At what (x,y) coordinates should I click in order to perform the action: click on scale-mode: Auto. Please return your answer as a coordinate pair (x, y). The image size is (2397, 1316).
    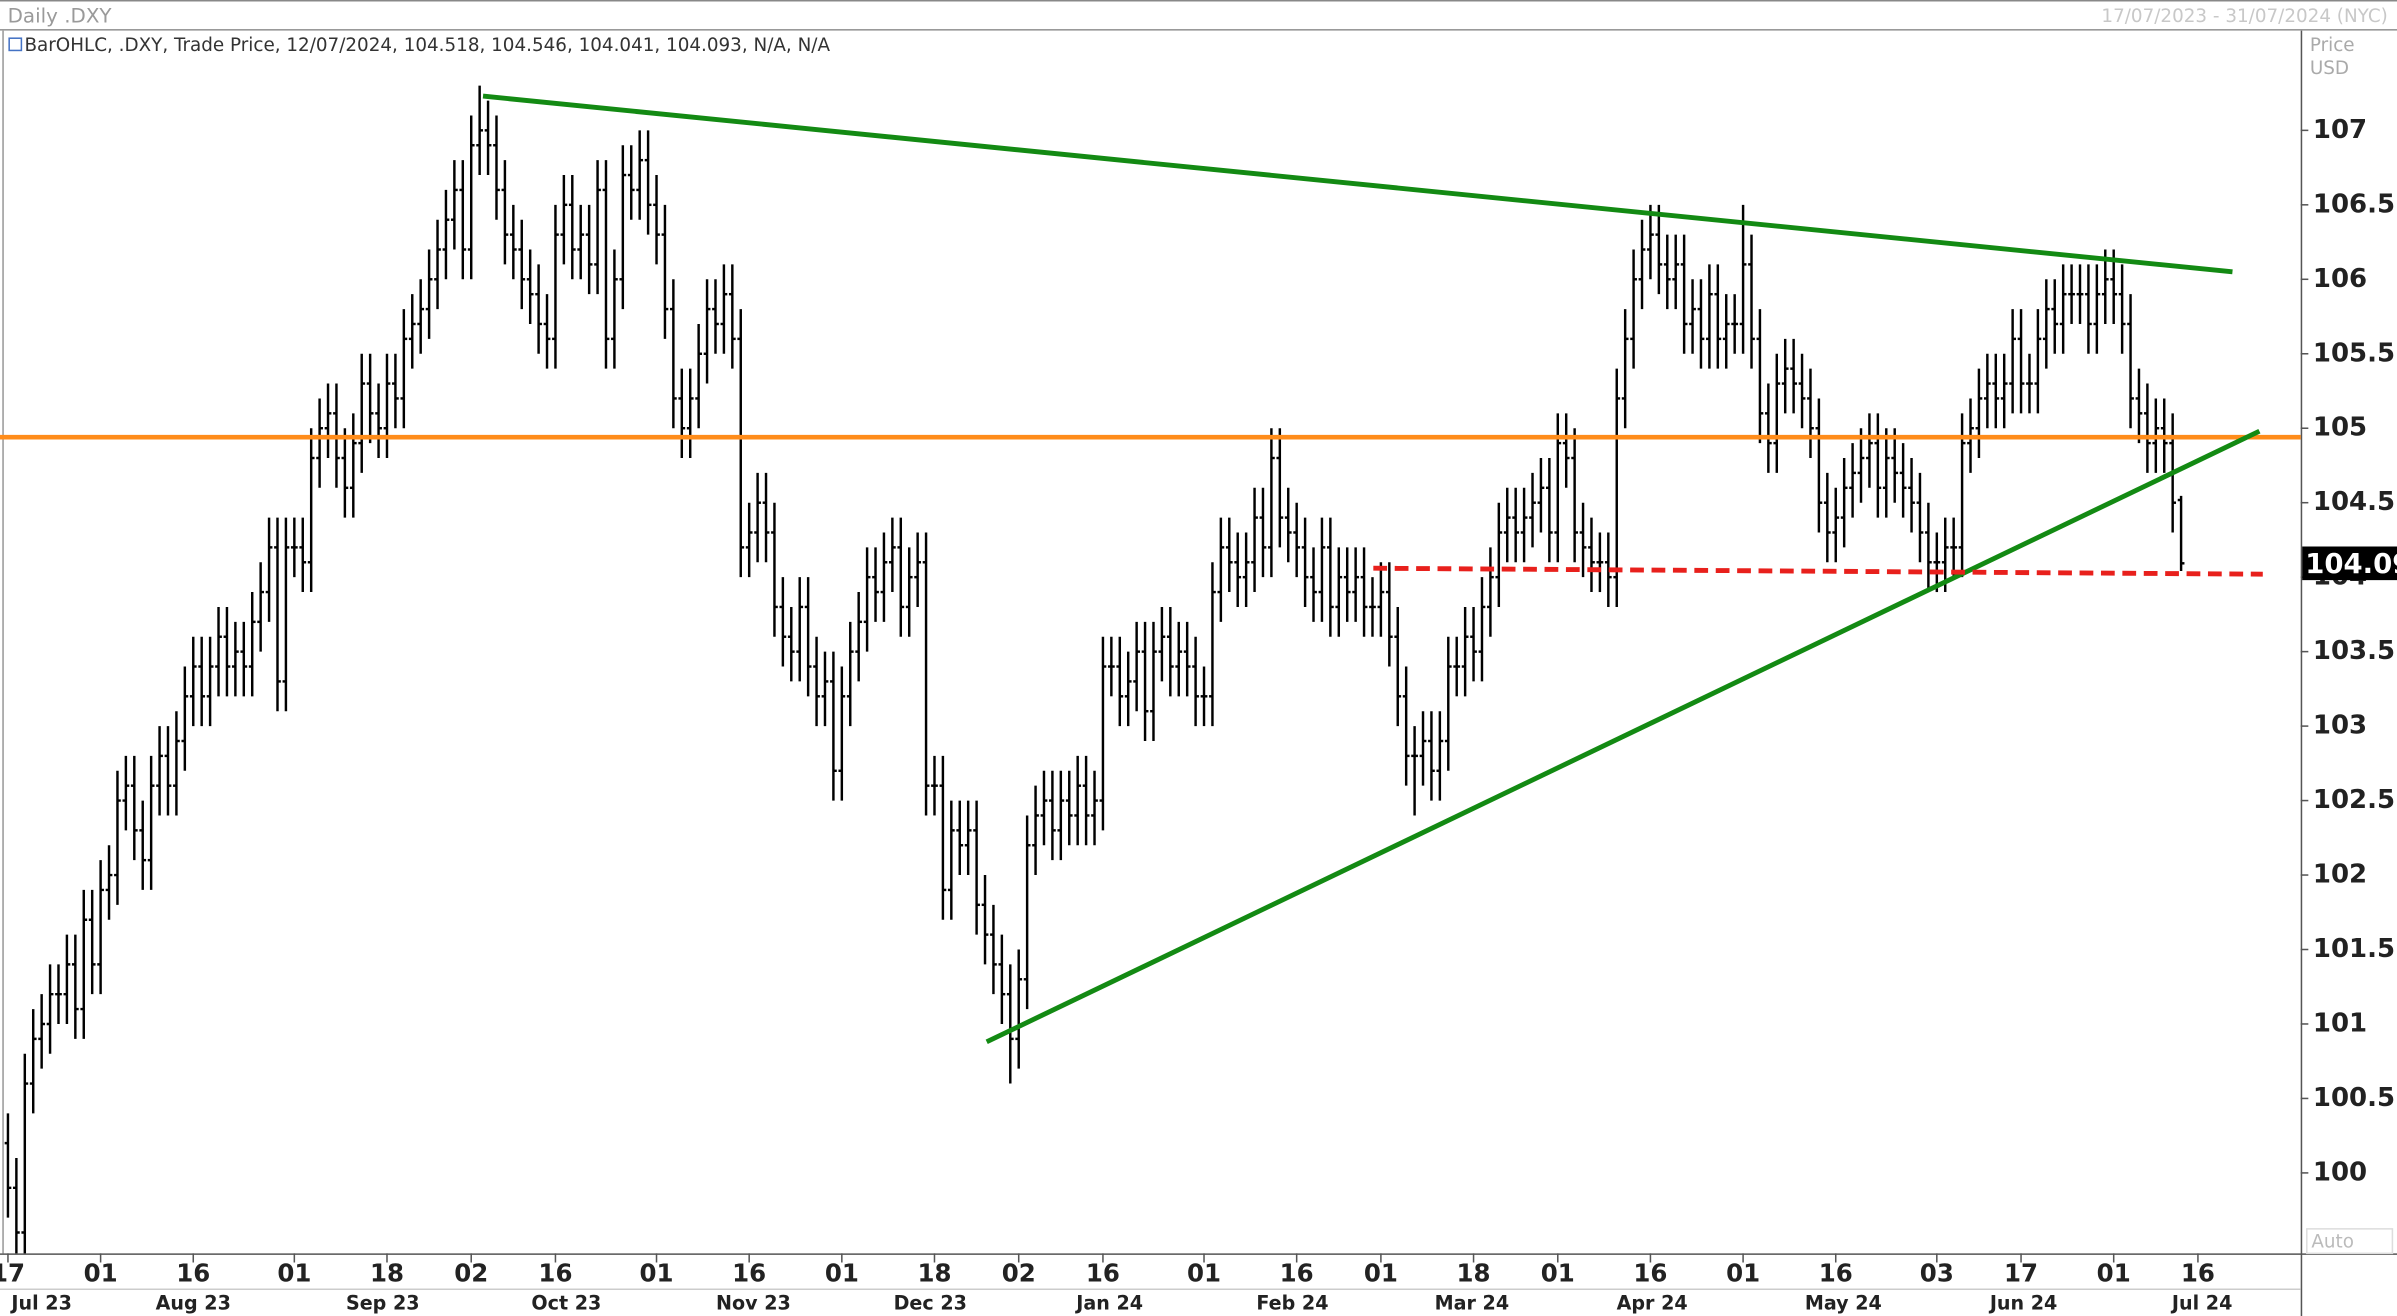
    Looking at the image, I should click on (2332, 1242).